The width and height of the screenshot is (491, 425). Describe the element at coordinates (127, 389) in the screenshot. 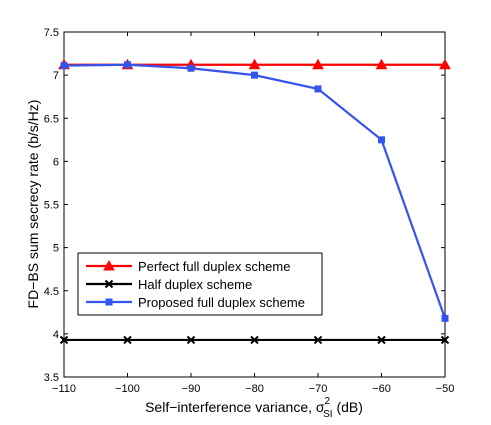

I see `x-tick-label: −100` at that location.